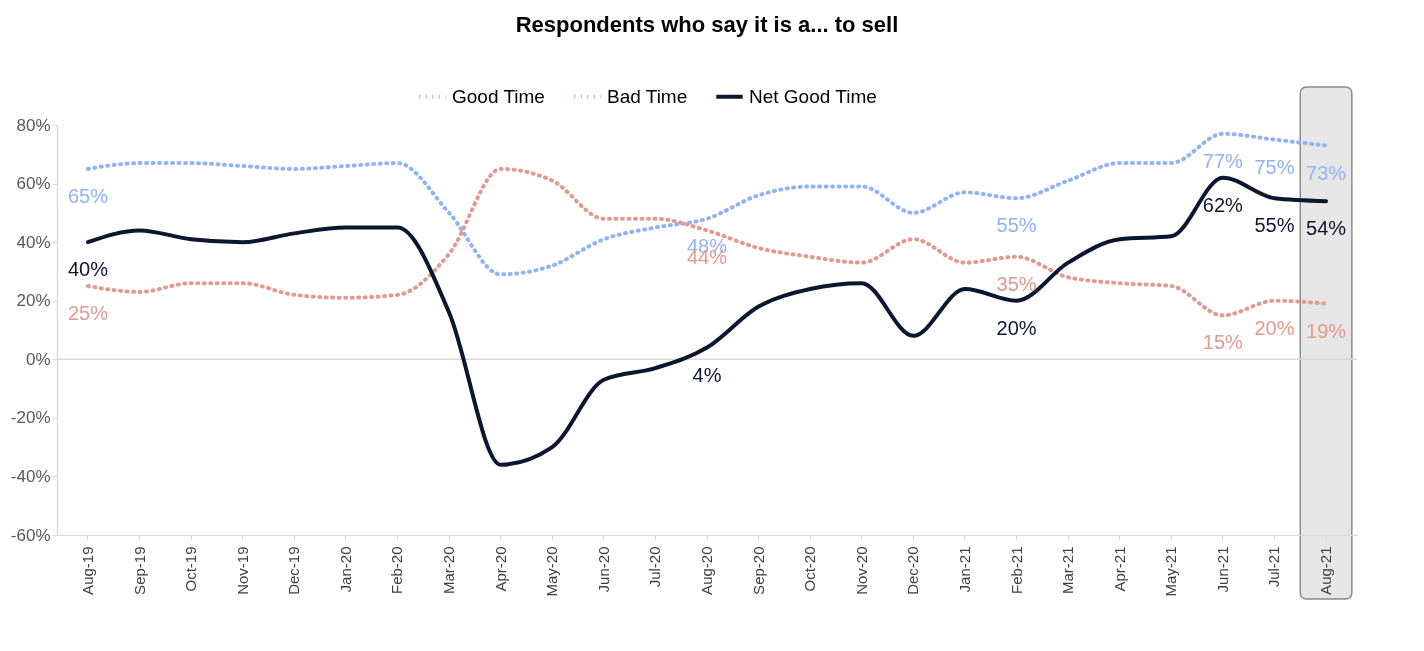 This screenshot has height=651, width=1424. Describe the element at coordinates (449, 570) in the screenshot. I see `x-tick-label: Mar-20` at that location.